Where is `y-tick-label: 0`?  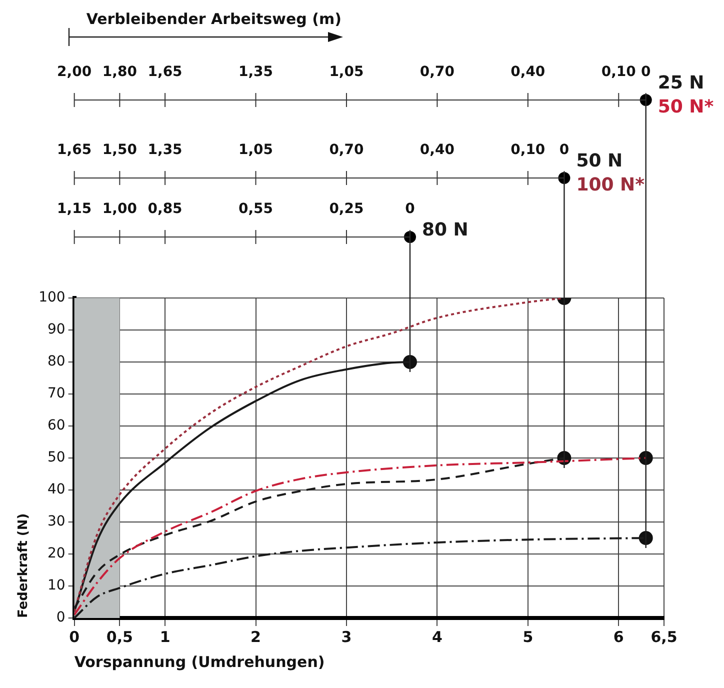
y-tick-label: 0 is located at coordinates (61, 618).